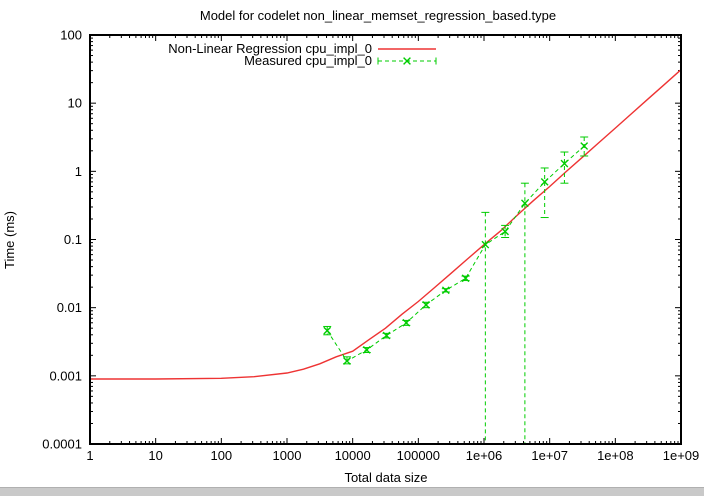 This screenshot has width=704, height=496. Describe the element at coordinates (615, 455) in the screenshot. I see `x-tick-label: 1e+08` at that location.